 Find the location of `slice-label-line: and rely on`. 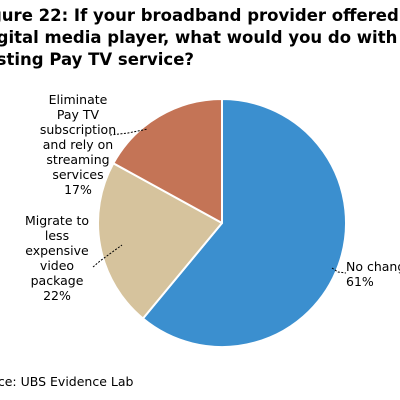

slice-label-line: and rely on is located at coordinates (78, 144).